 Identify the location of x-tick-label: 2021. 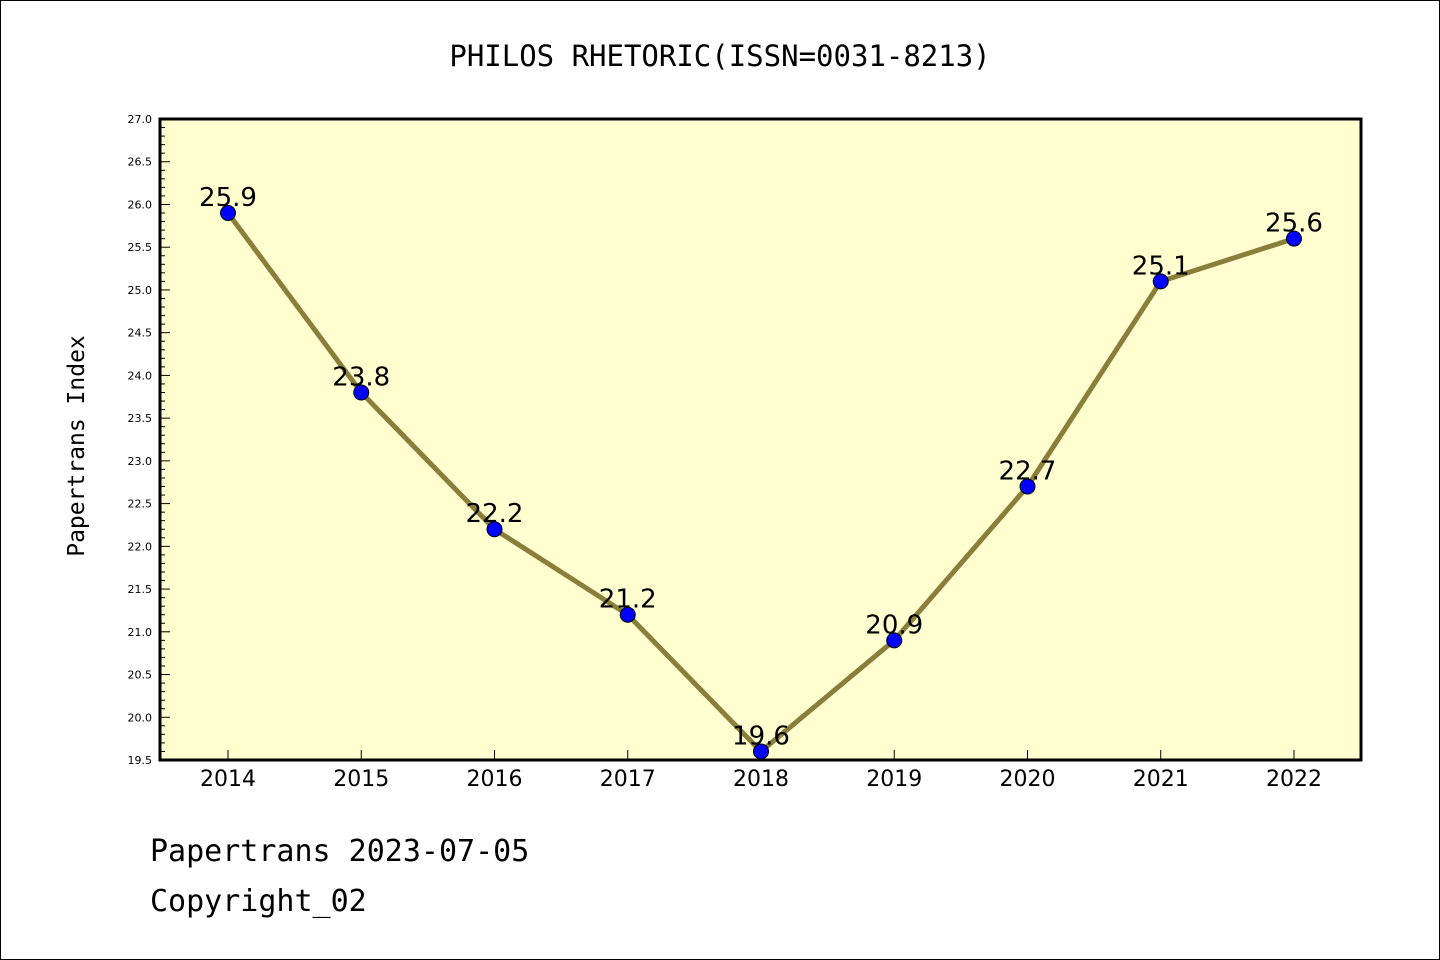
(1161, 779).